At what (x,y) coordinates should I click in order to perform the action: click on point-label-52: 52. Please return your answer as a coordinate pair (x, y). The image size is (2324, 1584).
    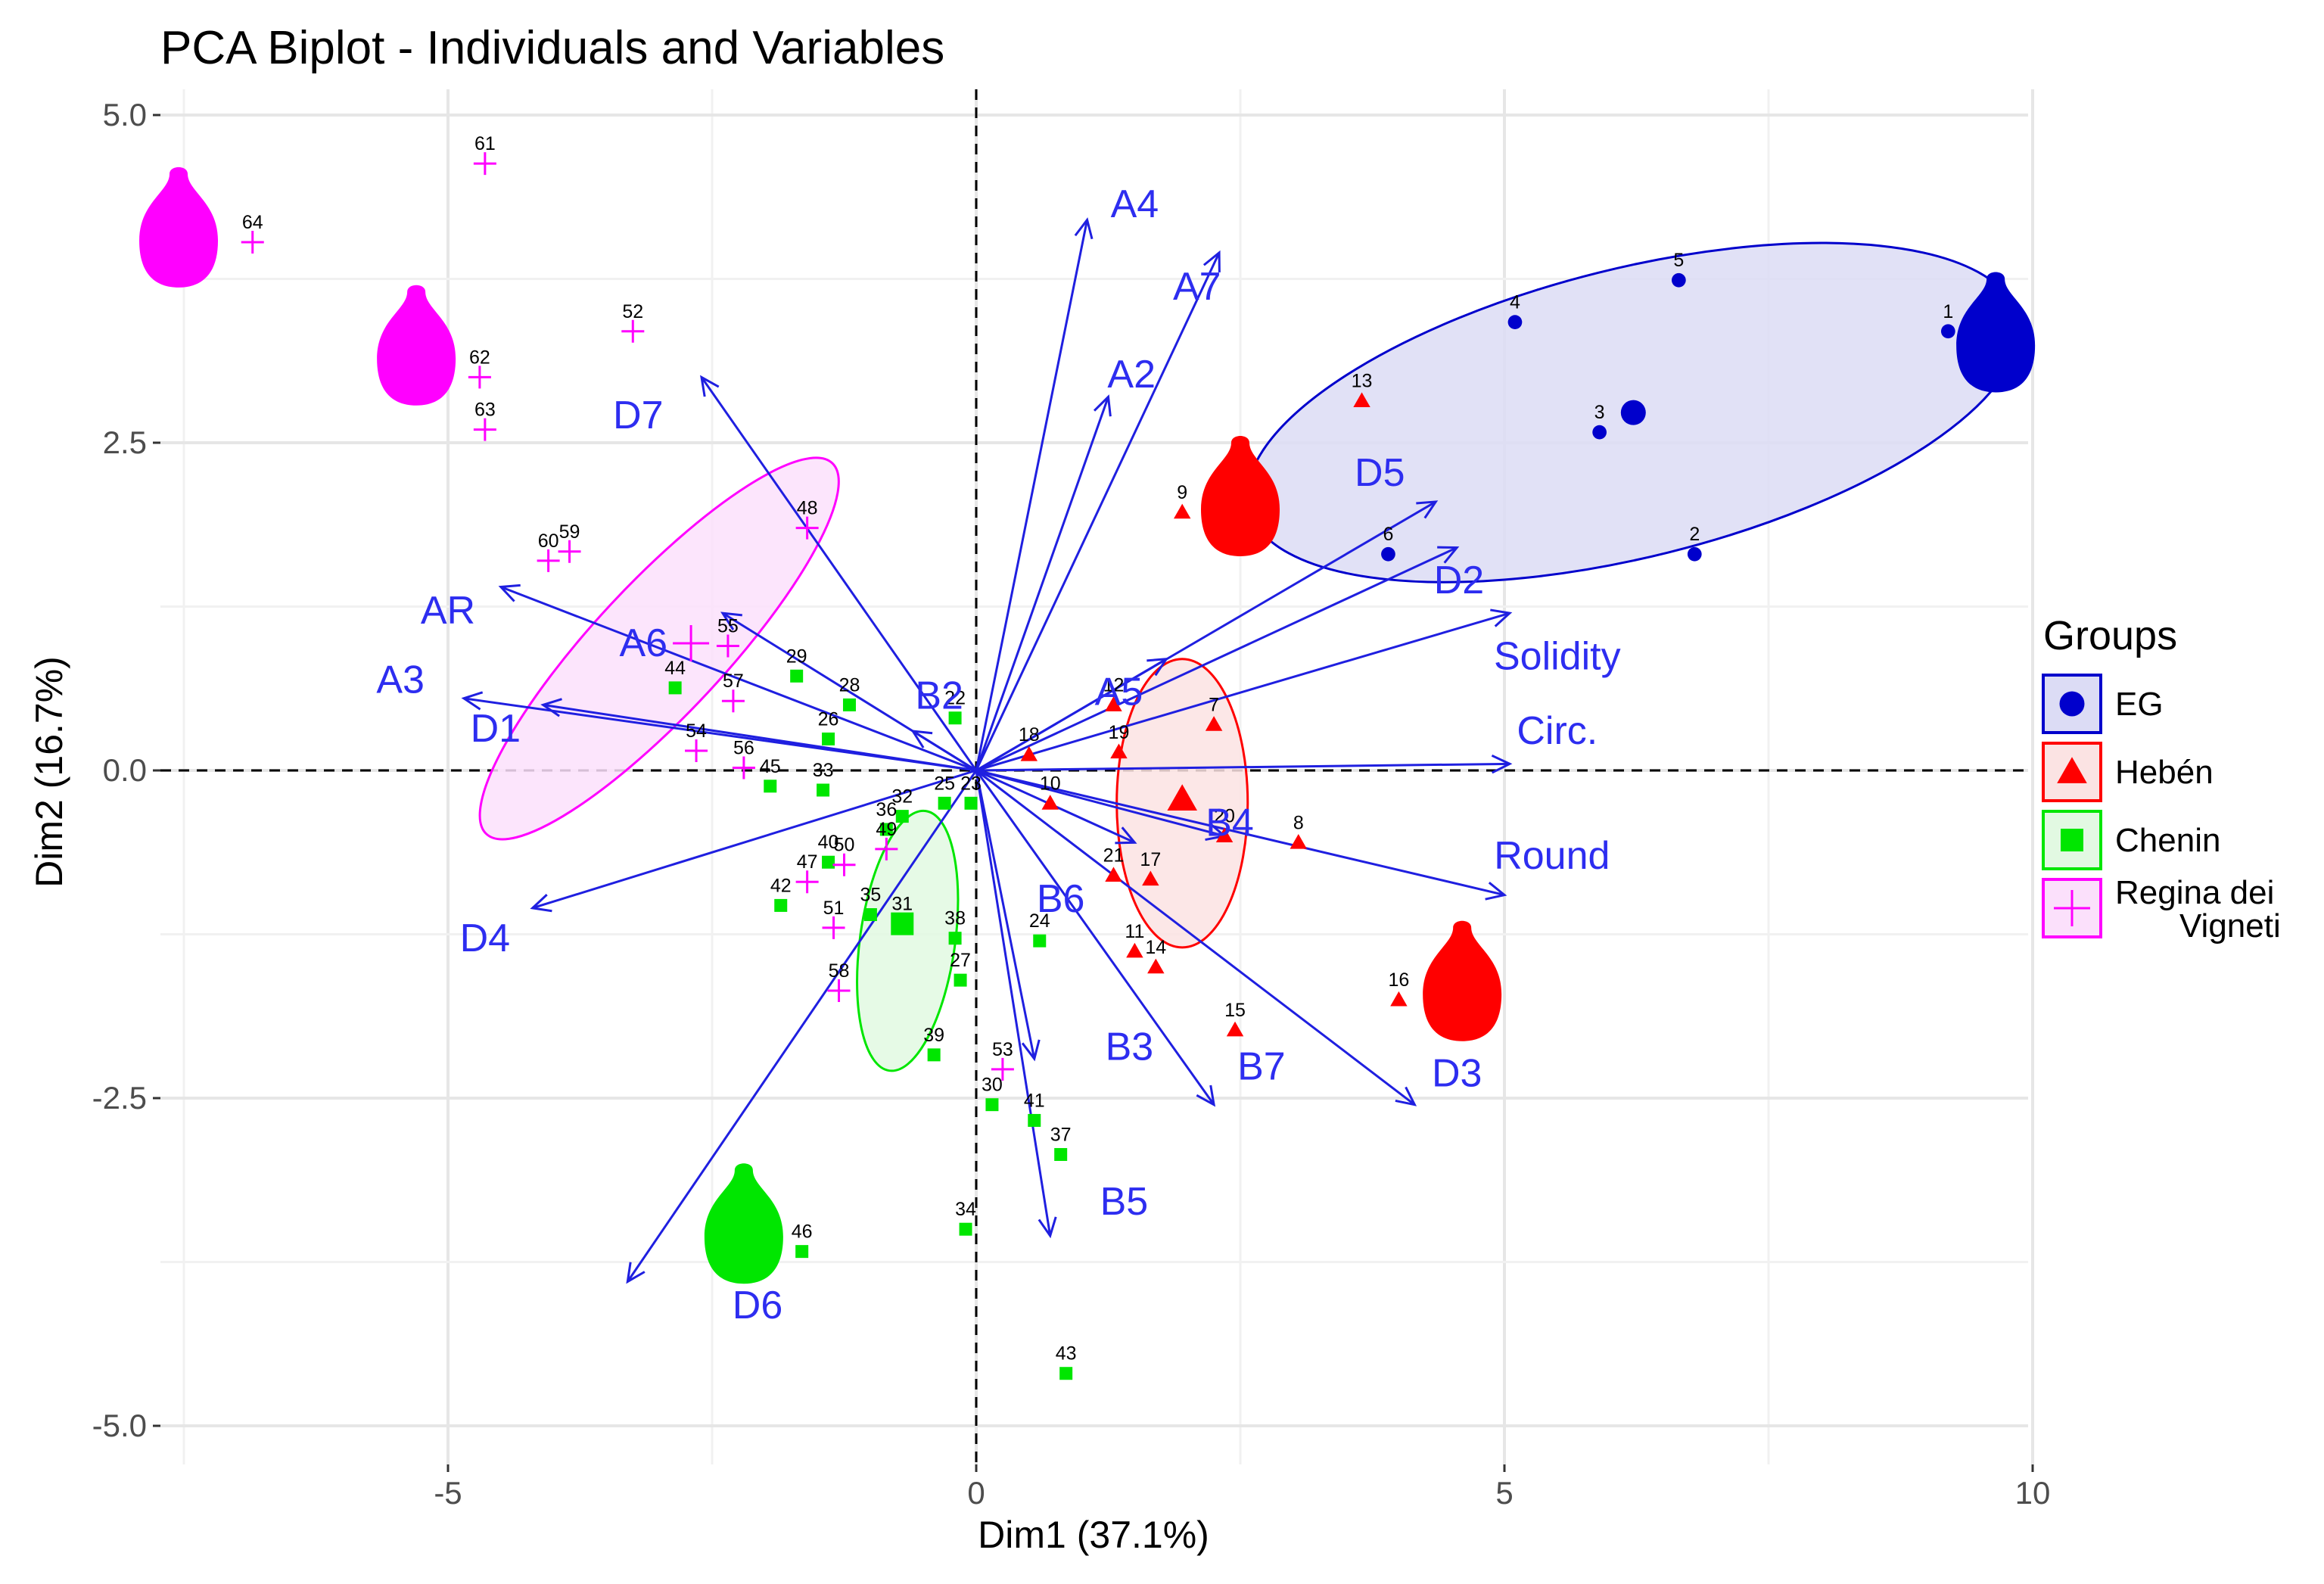
    Looking at the image, I should click on (632, 311).